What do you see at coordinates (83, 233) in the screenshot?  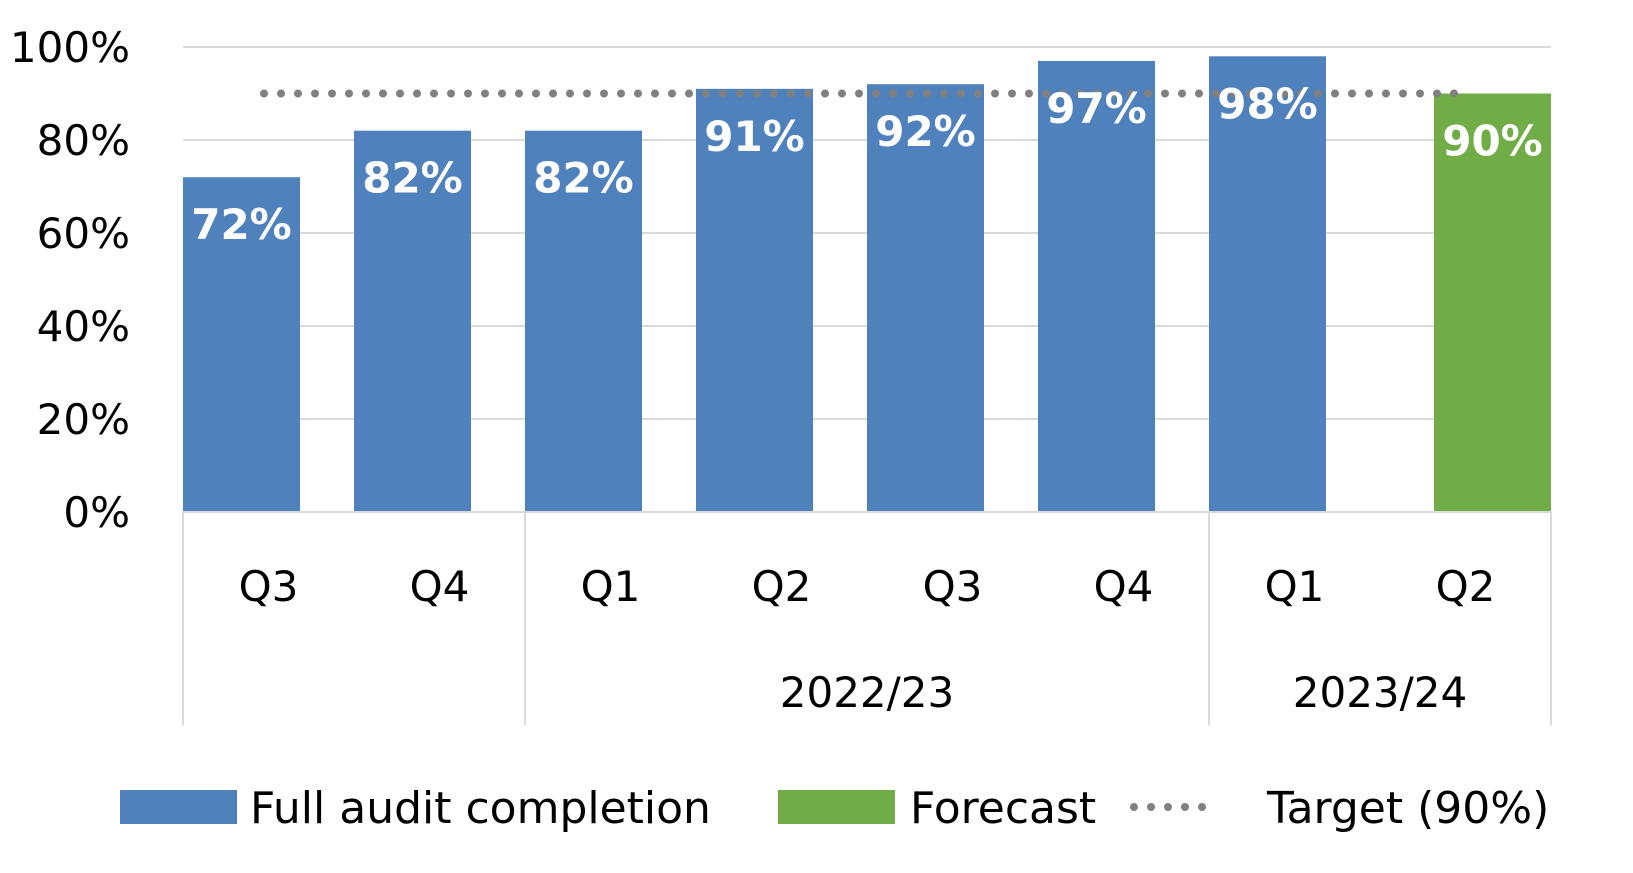 I see `y-tick-label: 60%` at bounding box center [83, 233].